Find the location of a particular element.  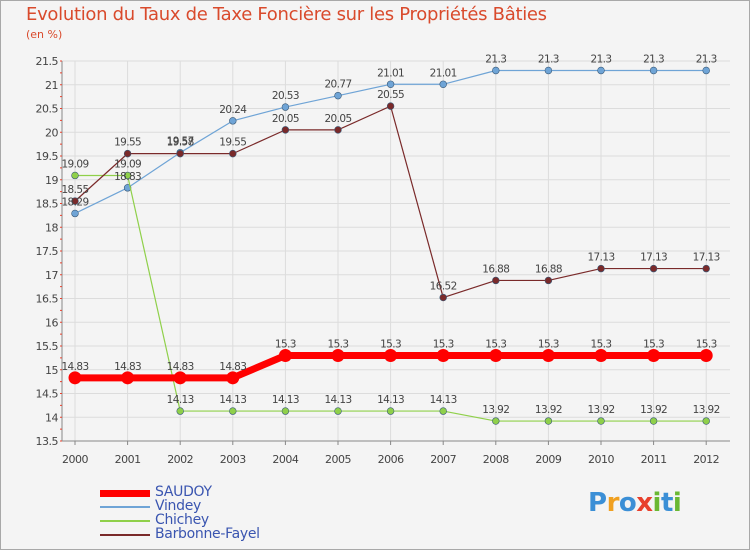

legend-label-saudoy: SAUDOY is located at coordinates (183, 492).